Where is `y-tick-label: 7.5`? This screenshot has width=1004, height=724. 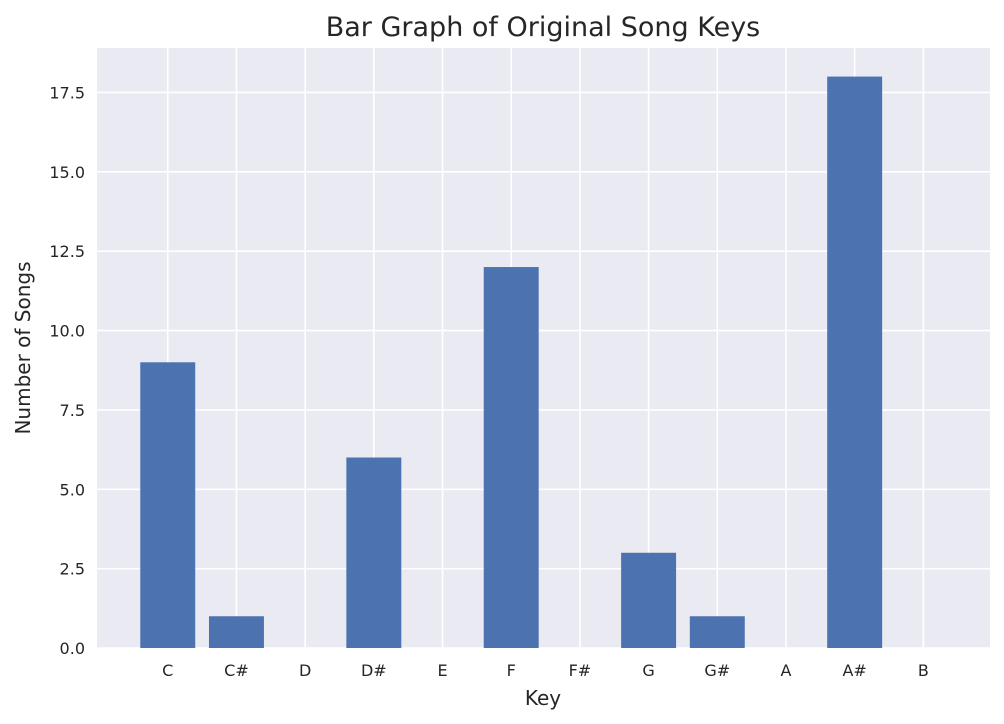 y-tick-label: 7.5 is located at coordinates (72, 410).